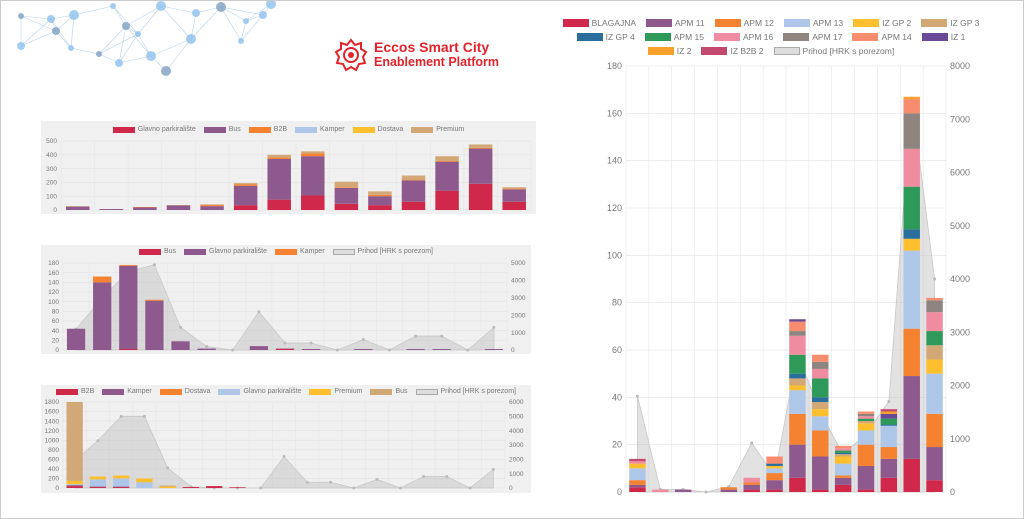  What do you see at coordinates (950, 23) in the screenshot?
I see `legend-item: IZ GP 3` at bounding box center [950, 23].